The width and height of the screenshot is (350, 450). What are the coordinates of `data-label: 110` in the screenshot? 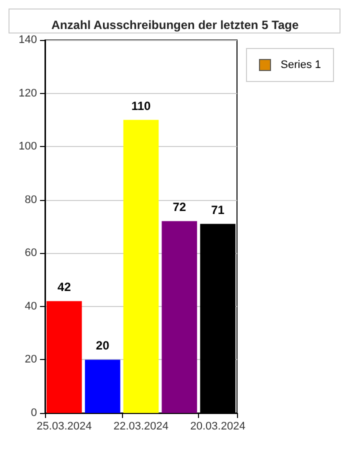 It's located at (141, 105).